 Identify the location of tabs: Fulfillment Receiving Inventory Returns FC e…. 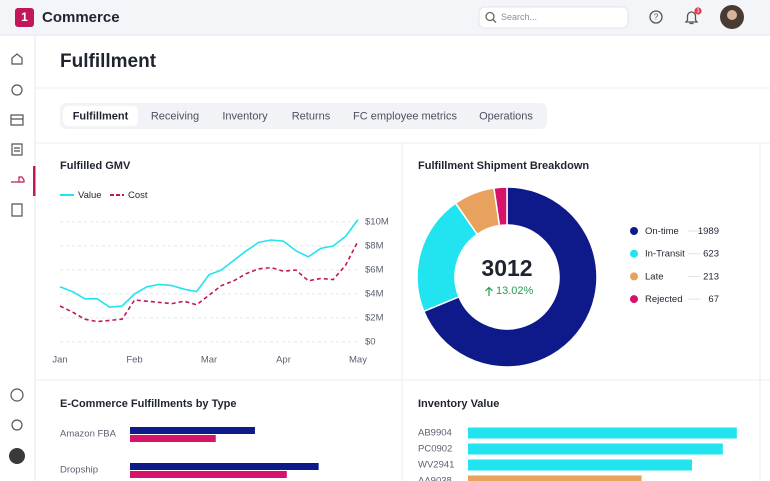
(298, 116).